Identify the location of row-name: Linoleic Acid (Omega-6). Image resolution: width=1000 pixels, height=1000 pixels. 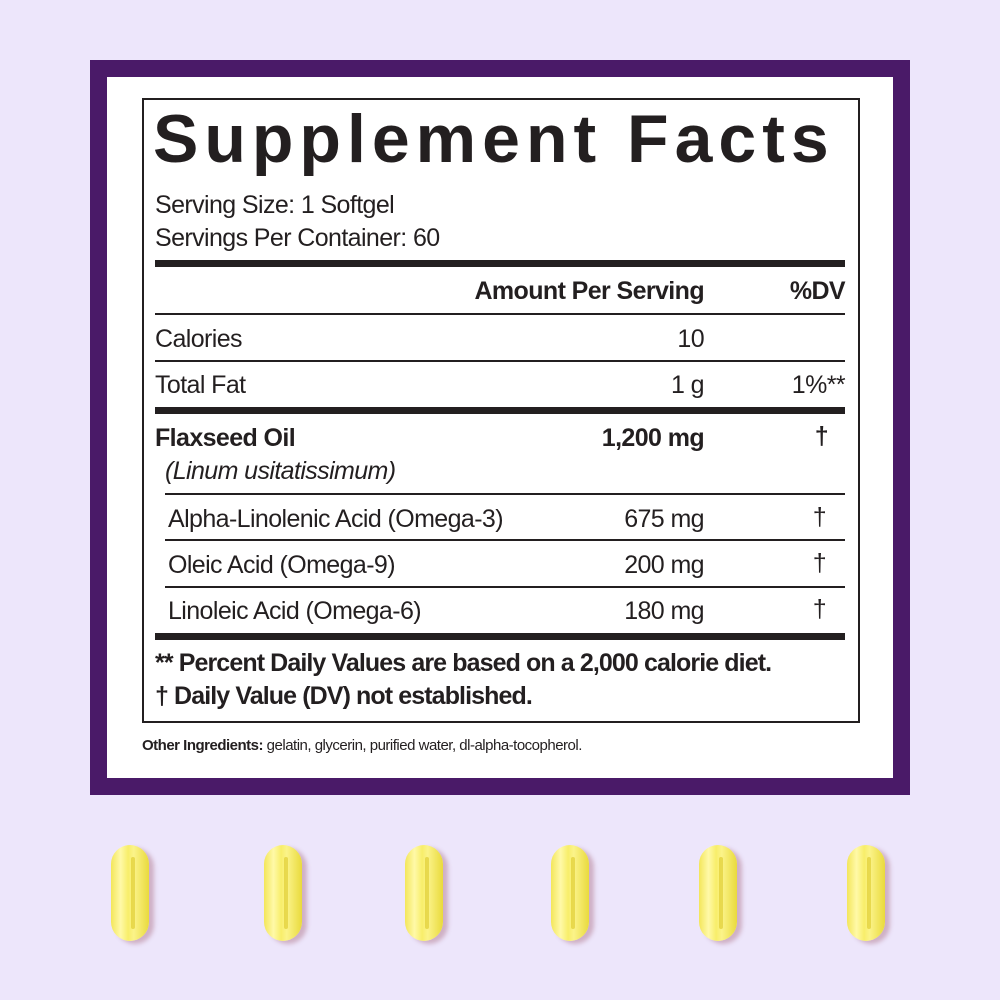
(295, 611).